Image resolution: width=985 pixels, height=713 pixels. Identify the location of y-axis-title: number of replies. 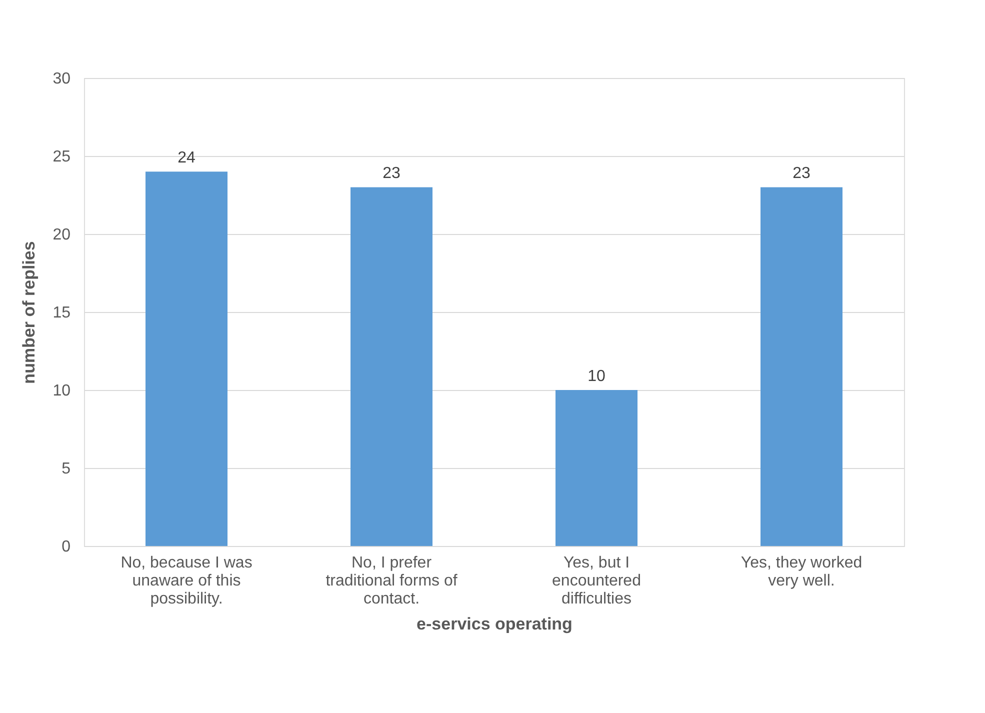
(29, 312).